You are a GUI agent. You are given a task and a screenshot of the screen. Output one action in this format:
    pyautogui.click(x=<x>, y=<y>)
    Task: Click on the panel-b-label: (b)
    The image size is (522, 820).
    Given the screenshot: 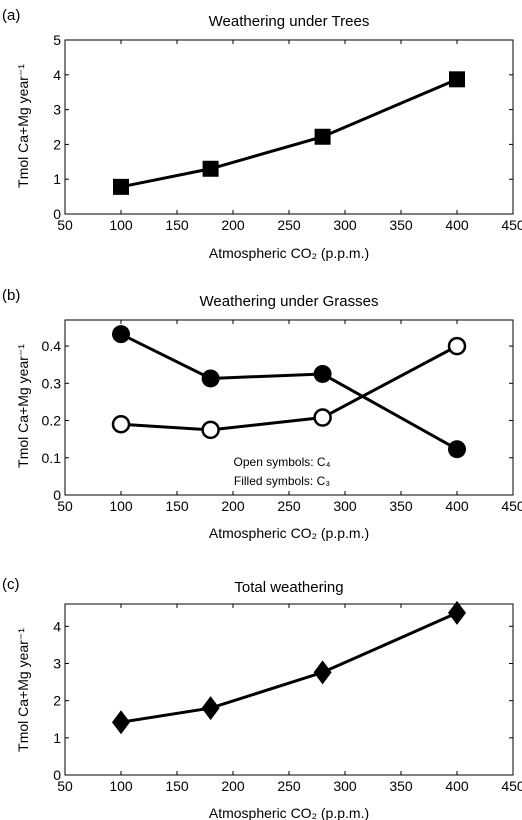 What is the action you would take?
    pyautogui.click(x=11, y=295)
    